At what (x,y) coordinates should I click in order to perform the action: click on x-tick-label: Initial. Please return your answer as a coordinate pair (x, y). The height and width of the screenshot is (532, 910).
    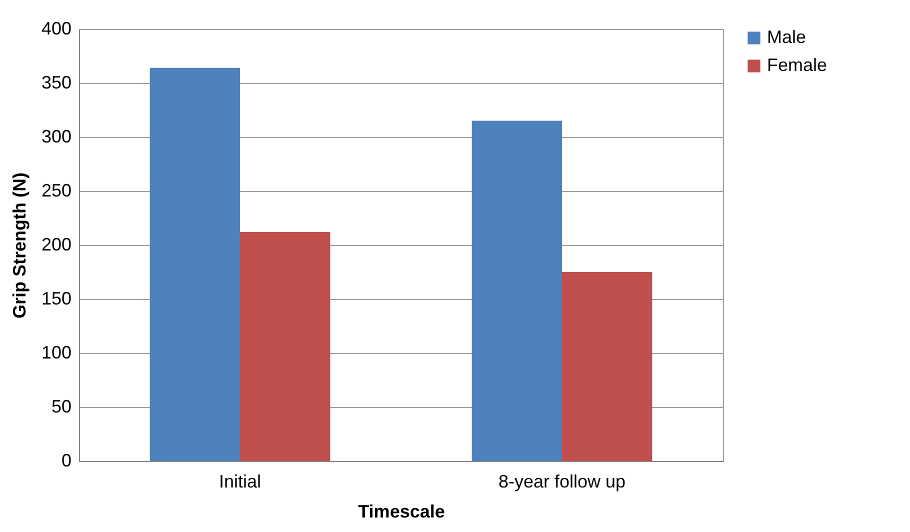
    Looking at the image, I should click on (240, 482).